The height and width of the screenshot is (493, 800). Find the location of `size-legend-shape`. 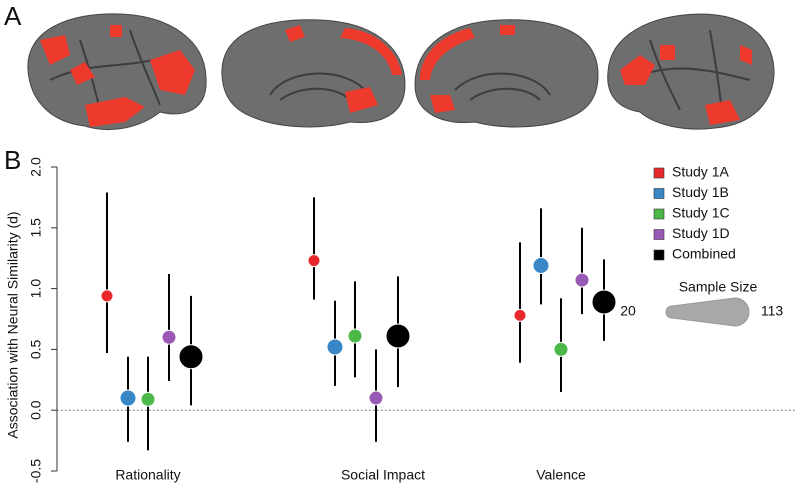

size-legend-shape is located at coordinates (707, 312).